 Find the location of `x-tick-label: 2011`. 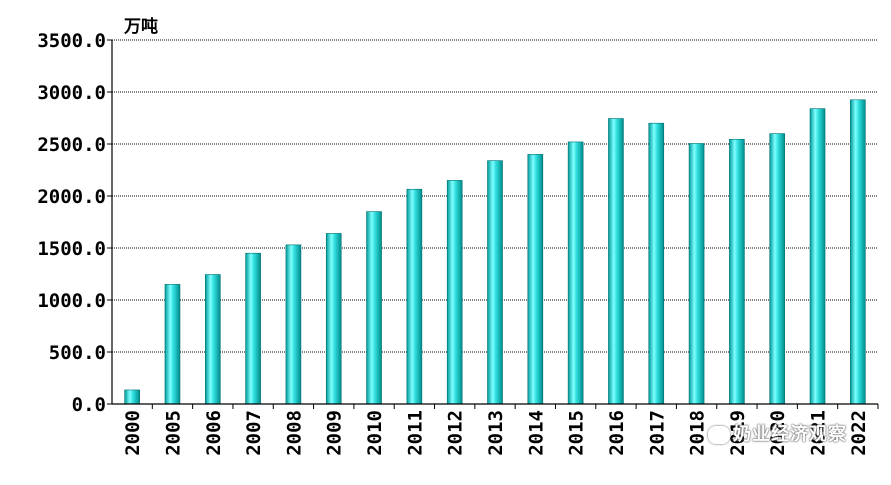

x-tick-label: 2011 is located at coordinates (415, 433).